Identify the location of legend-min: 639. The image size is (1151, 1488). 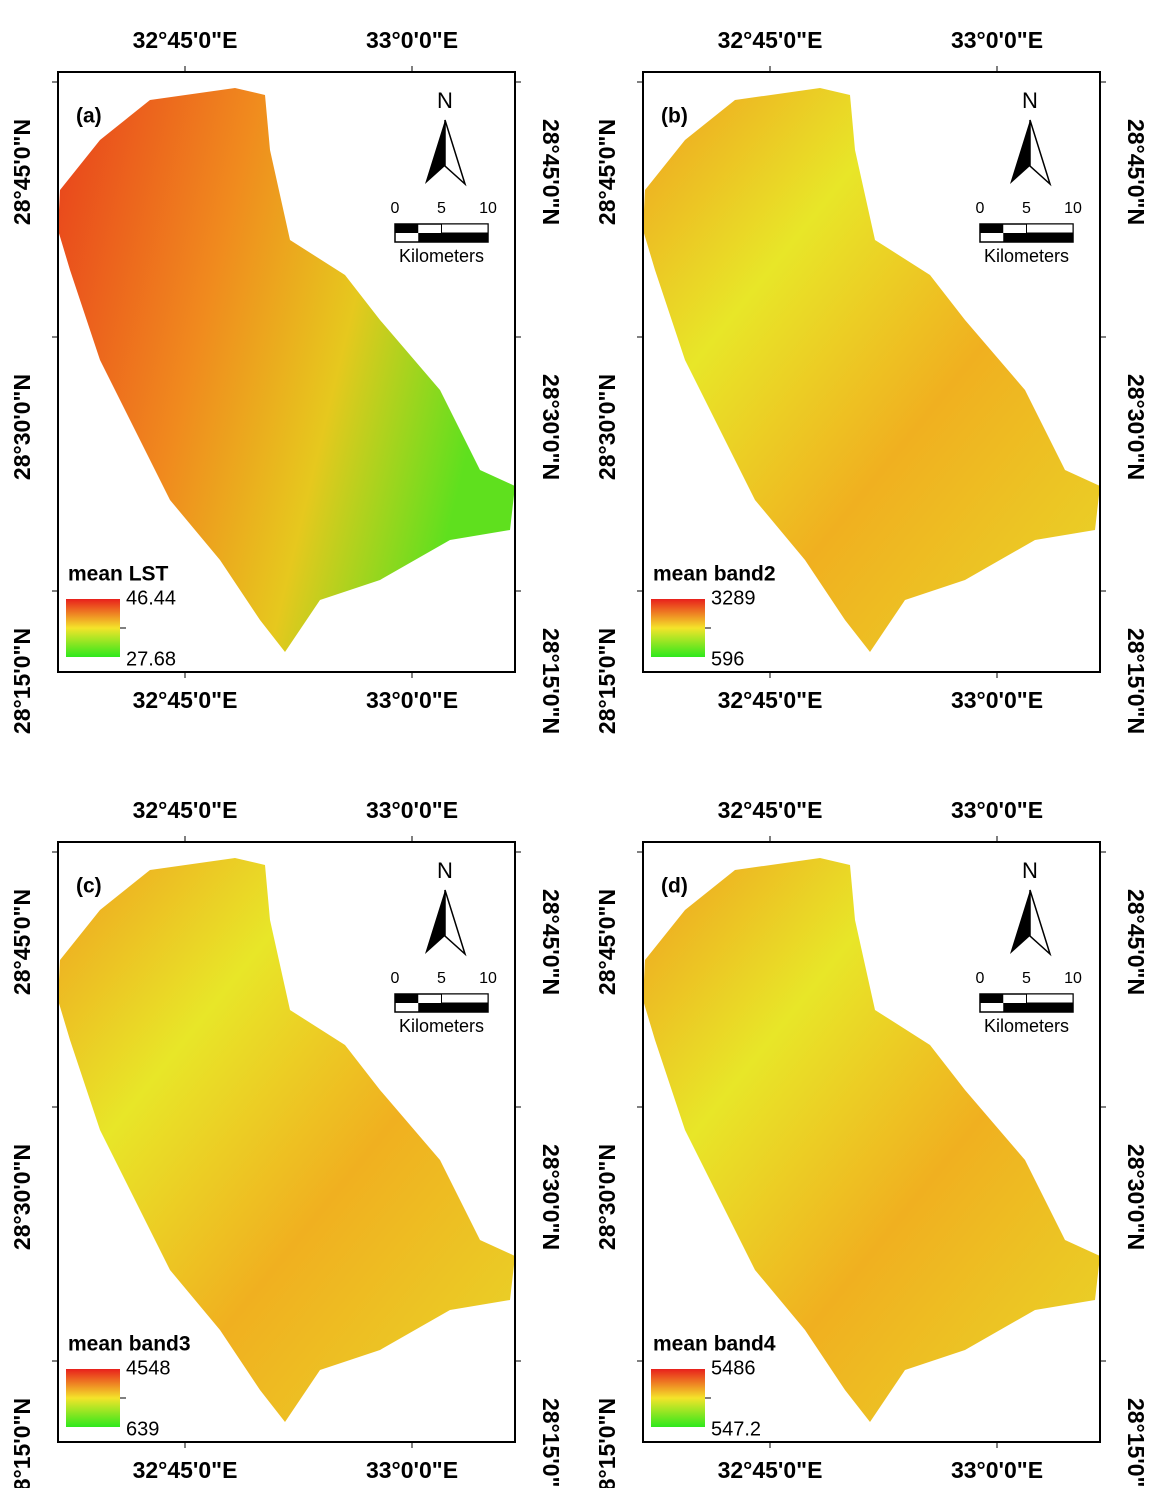
(142, 1429).